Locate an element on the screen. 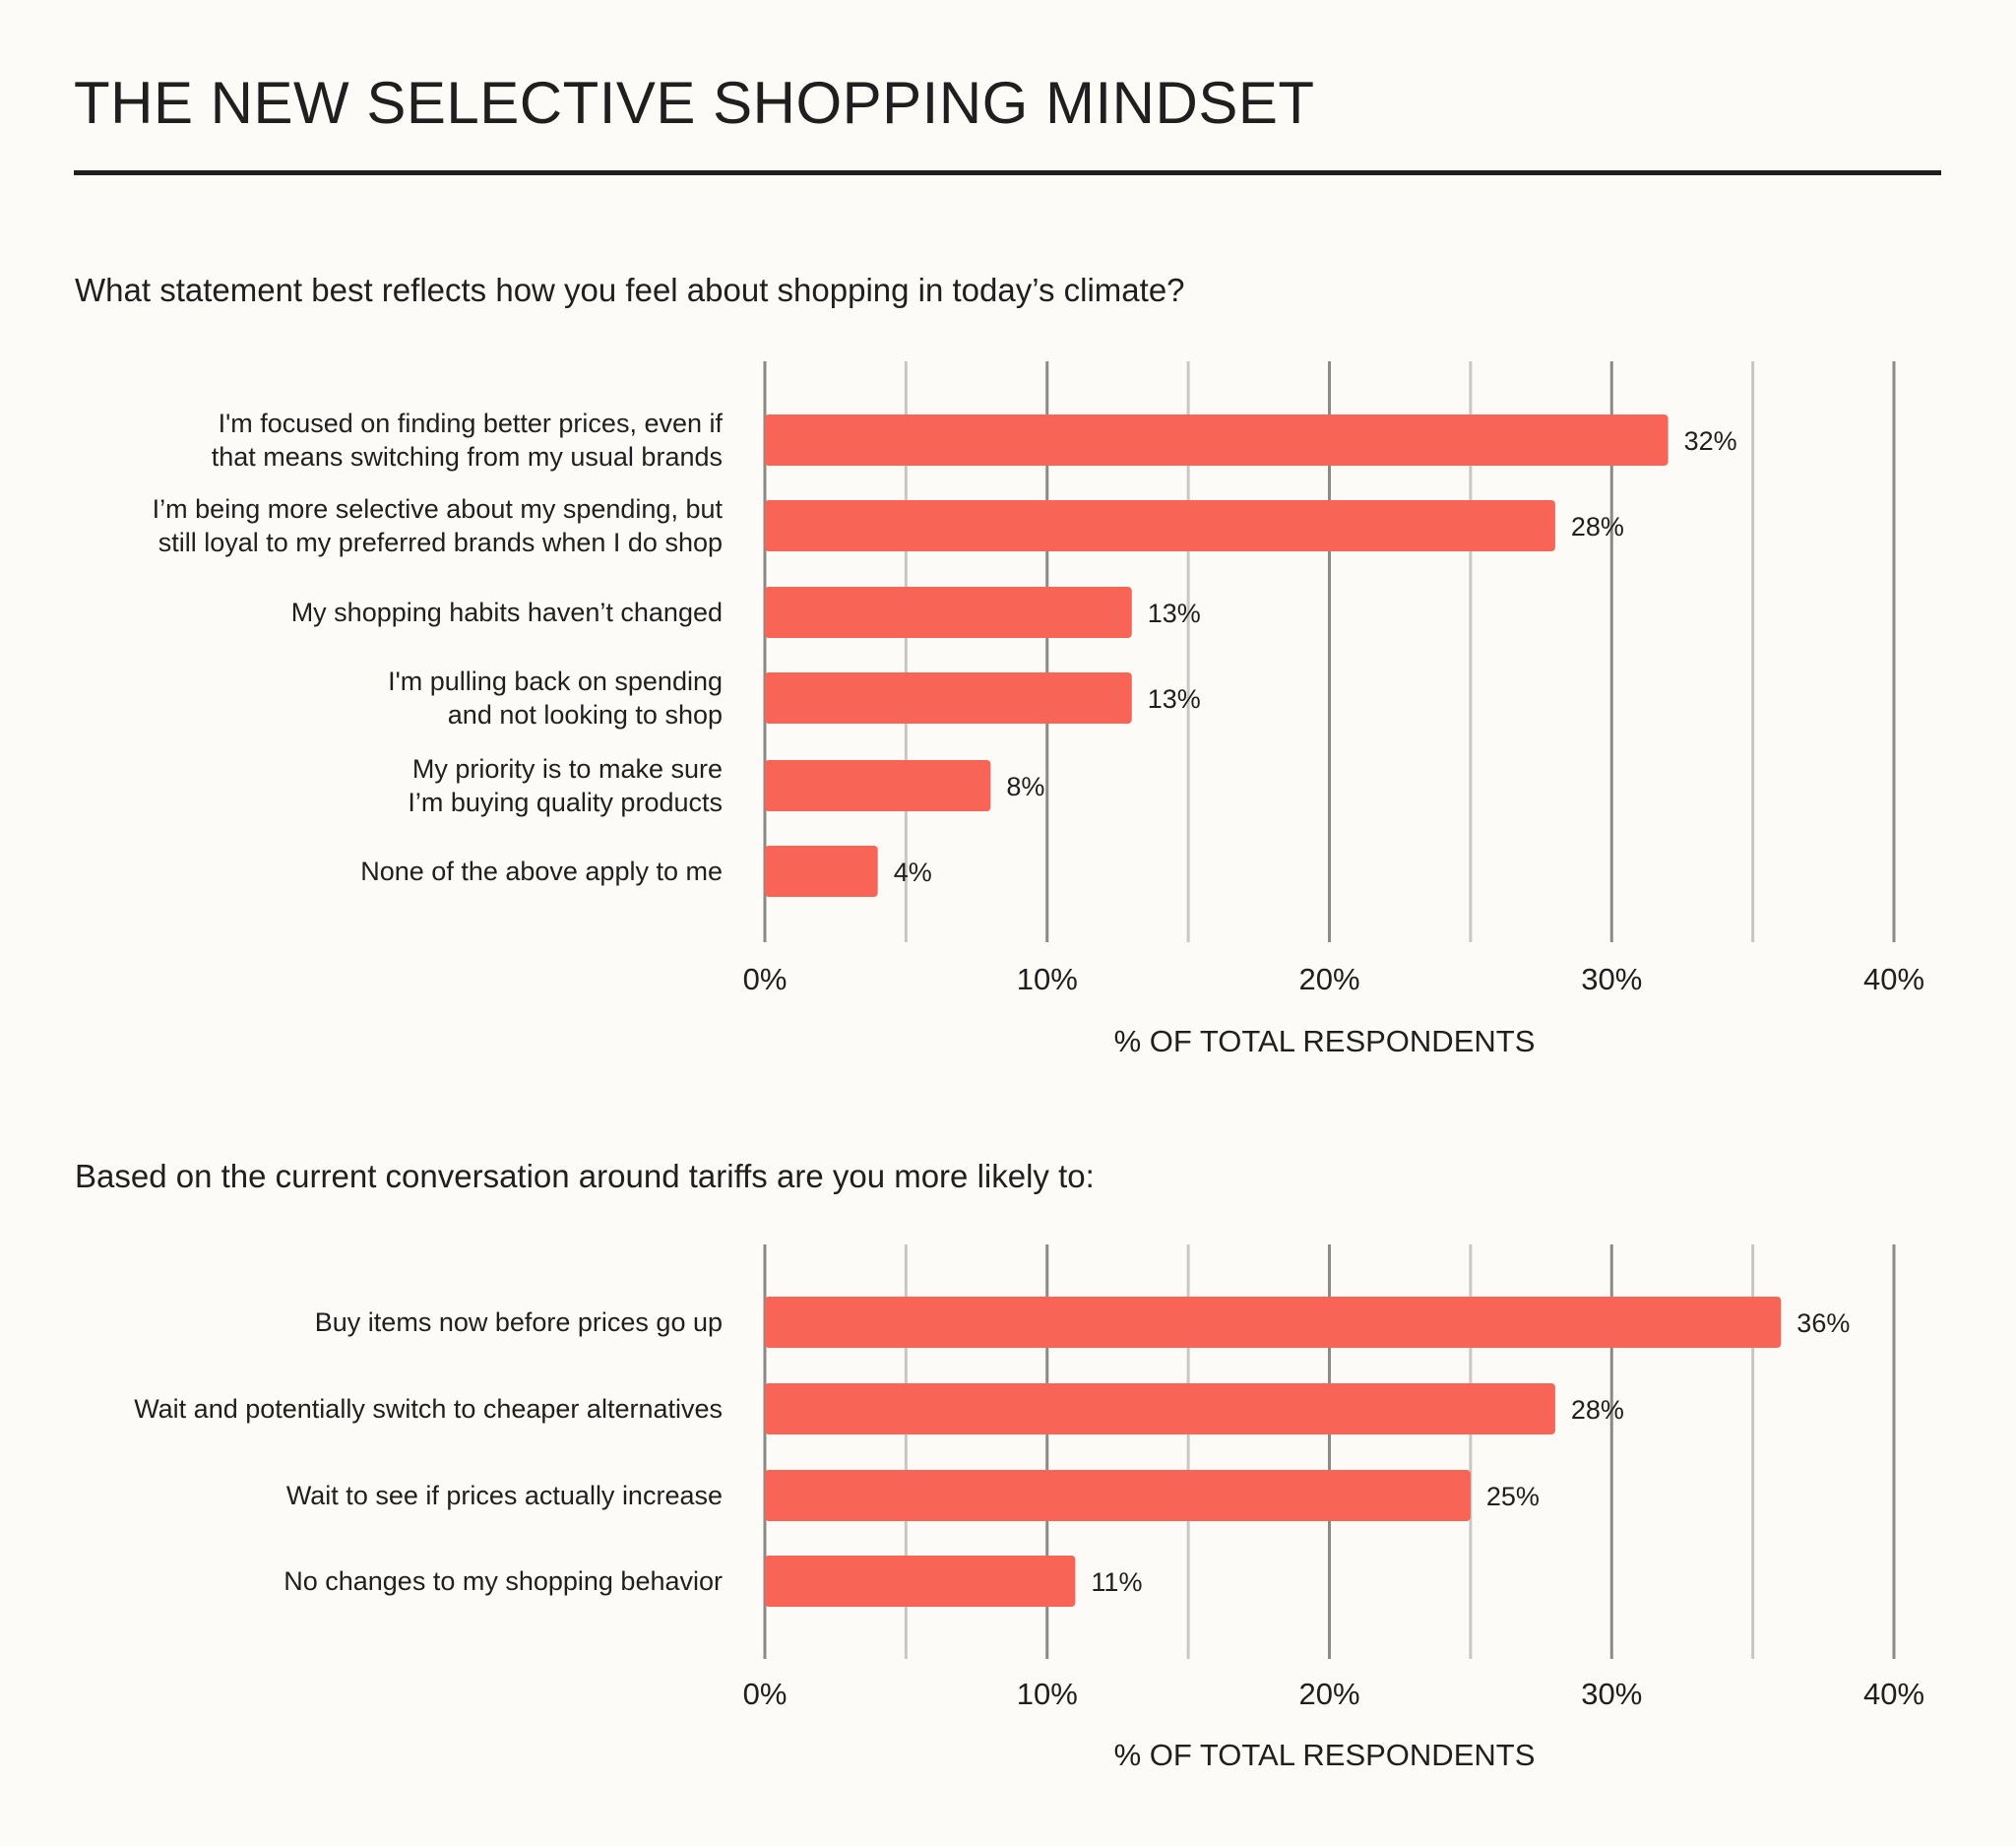  data-label: 11% is located at coordinates (1116, 1582).